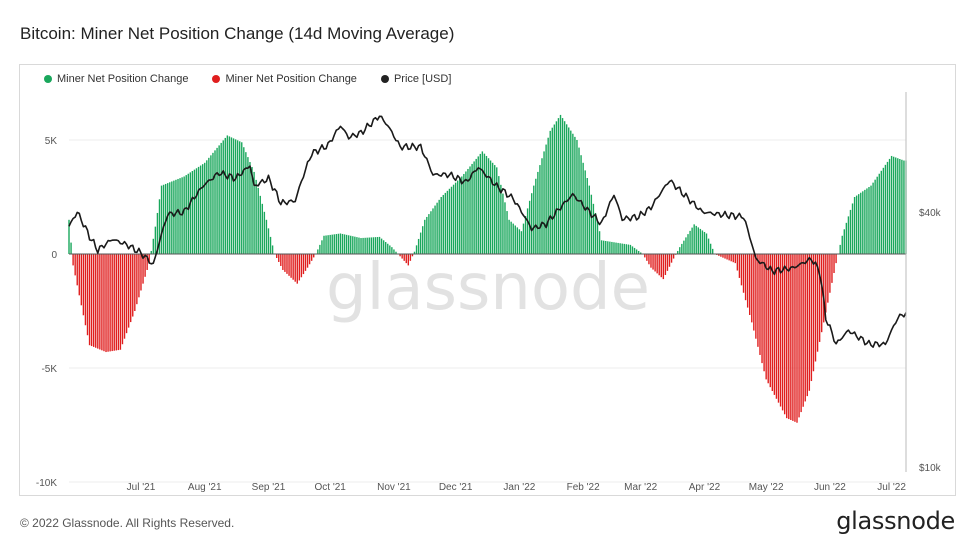 This screenshot has height=548, width=975. I want to click on legend-item-negative: Miner Net Position Change, so click(284, 79).